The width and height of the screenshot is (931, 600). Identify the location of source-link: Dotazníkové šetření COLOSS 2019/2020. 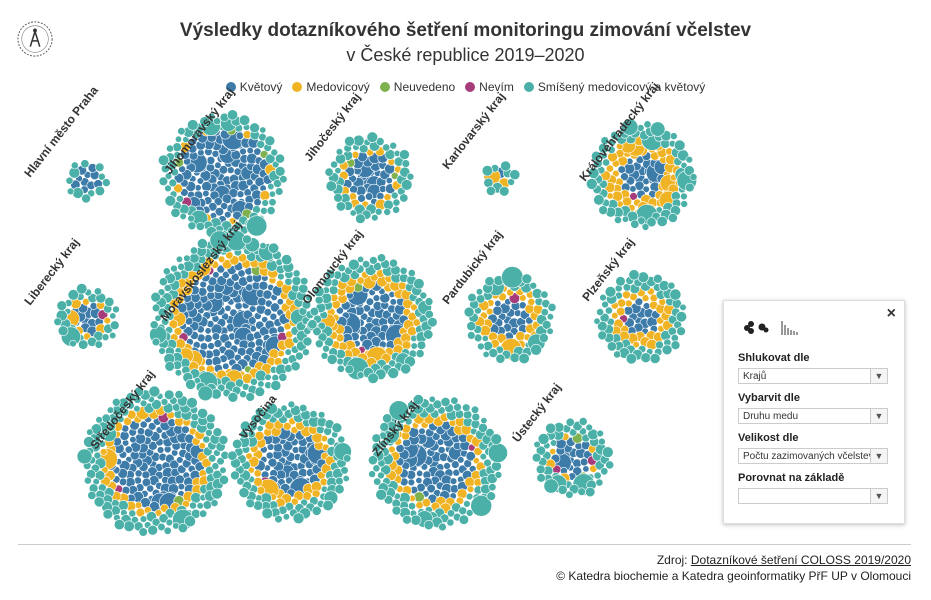
(800, 560).